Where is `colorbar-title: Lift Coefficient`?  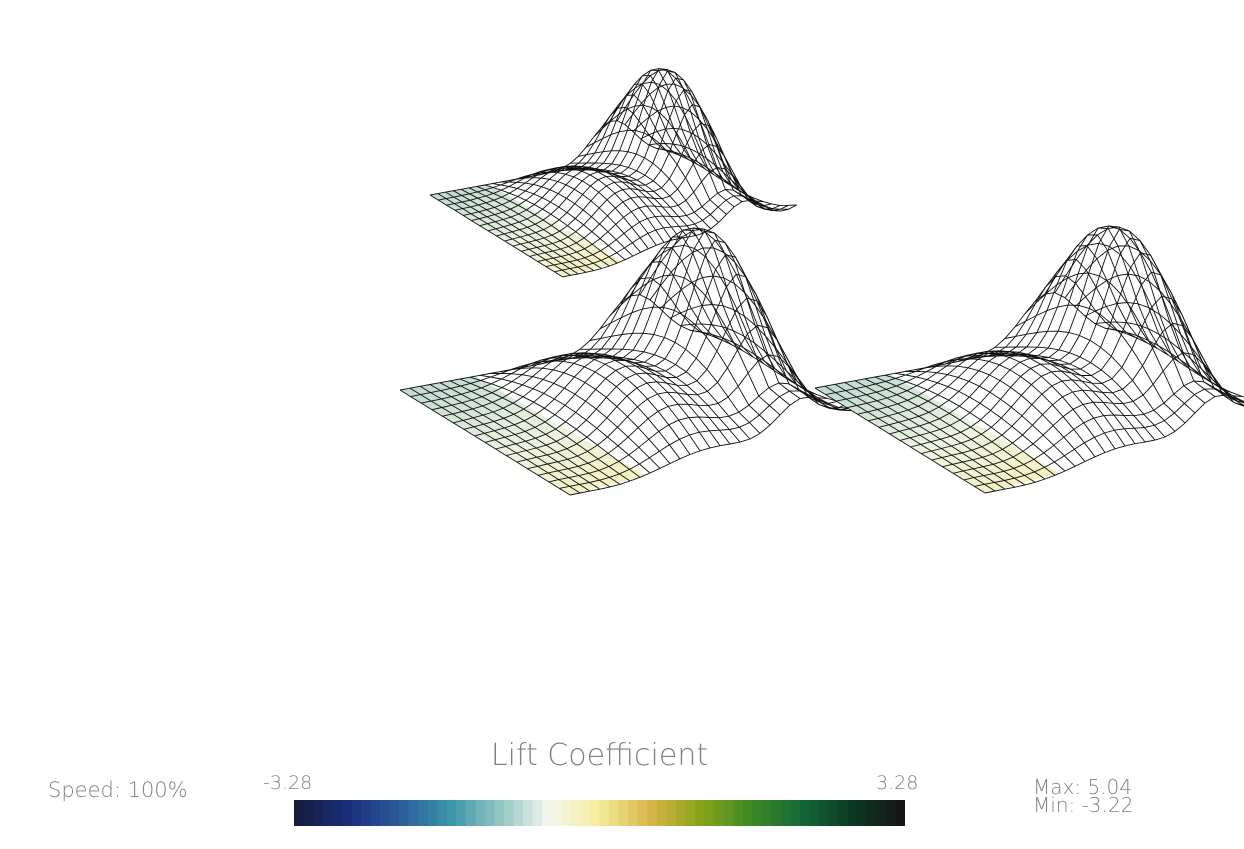
colorbar-title: Lift Coefficient is located at coordinates (599, 755).